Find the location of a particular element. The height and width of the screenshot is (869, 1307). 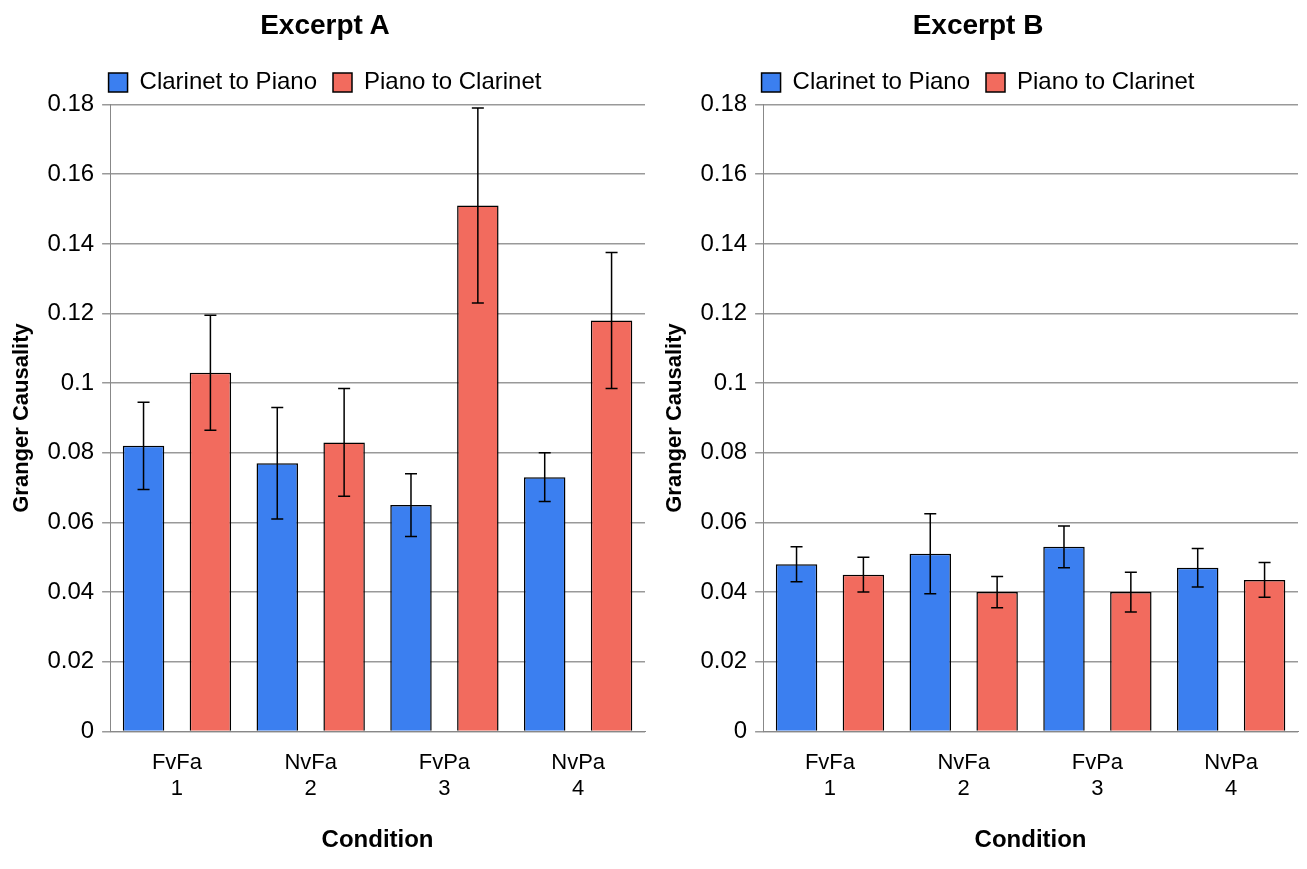

chart-title: Excerpt A is located at coordinates (325, 24).